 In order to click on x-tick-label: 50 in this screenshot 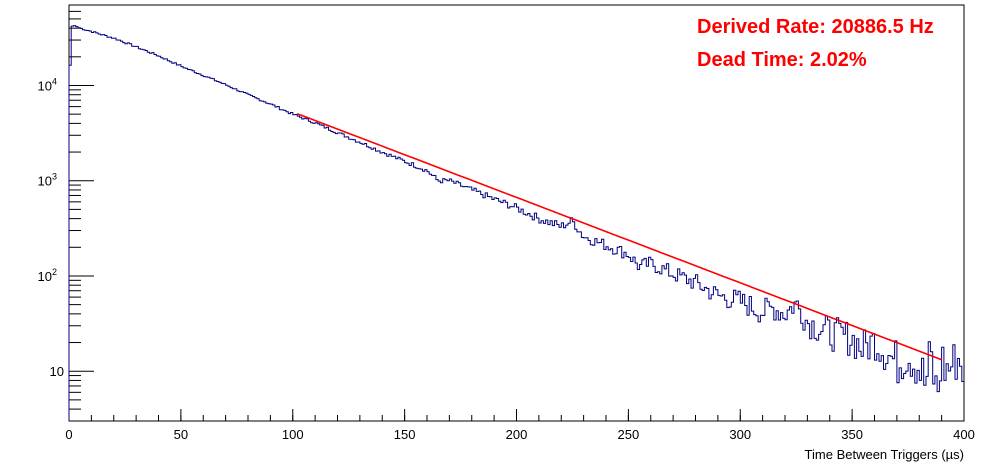, I will do `click(181, 434)`.